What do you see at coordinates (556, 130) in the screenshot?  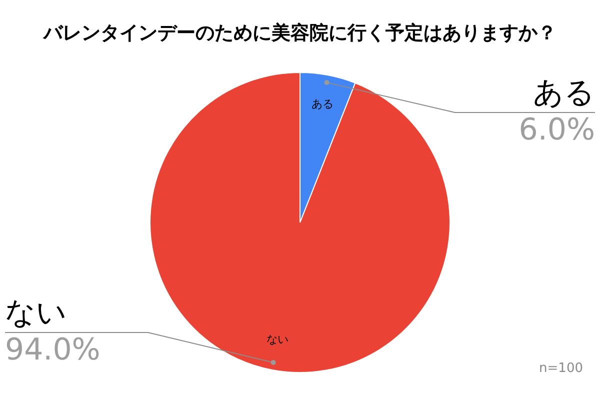 I see `data-label: 6.0%` at bounding box center [556, 130].